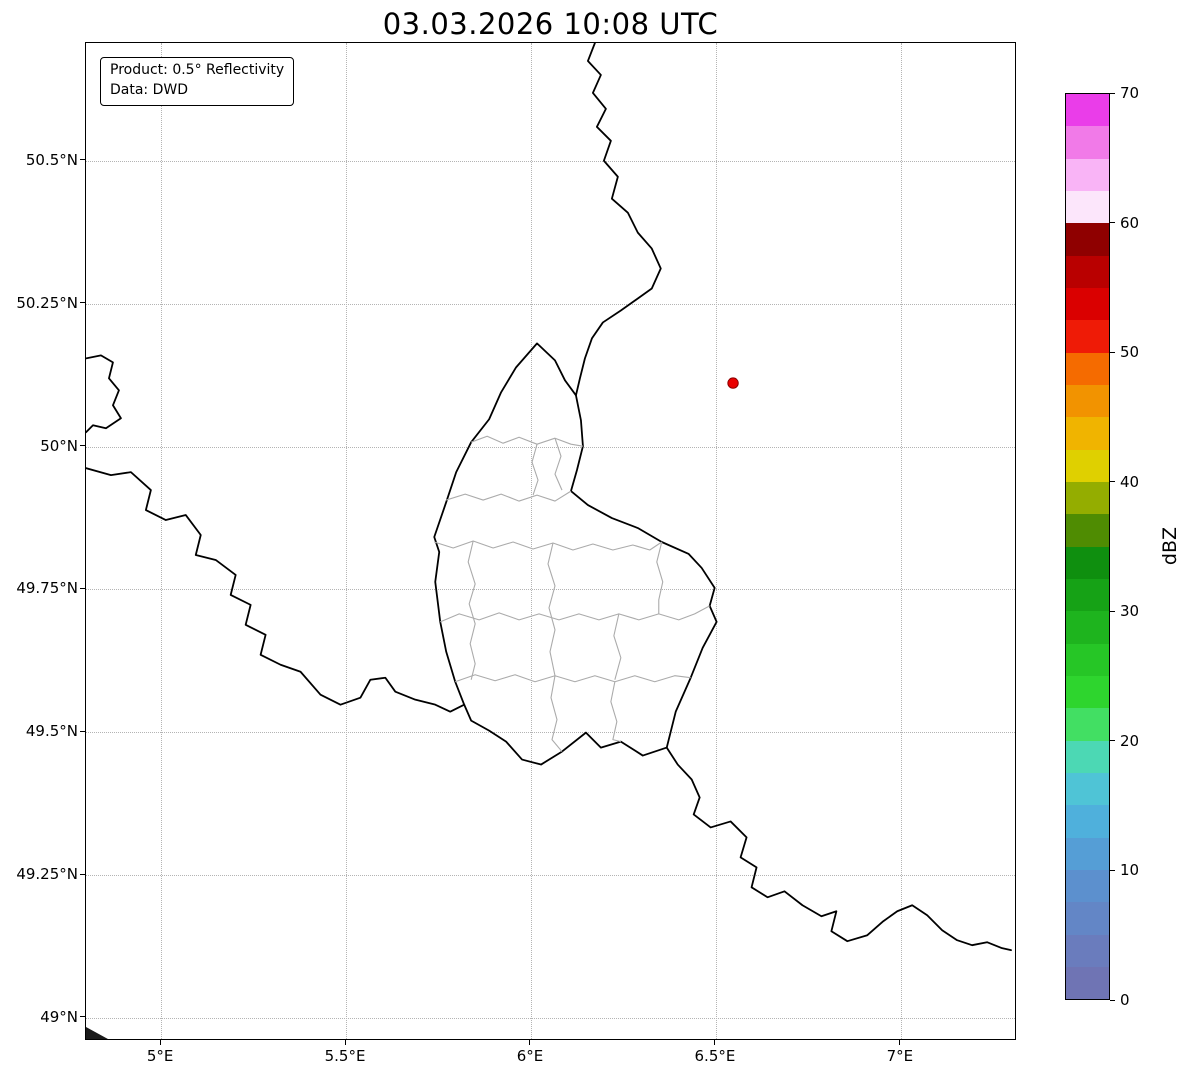  Describe the element at coordinates (550, 24) in the screenshot. I see `plot-title: 03.03.2026 10:08 UTC` at that location.